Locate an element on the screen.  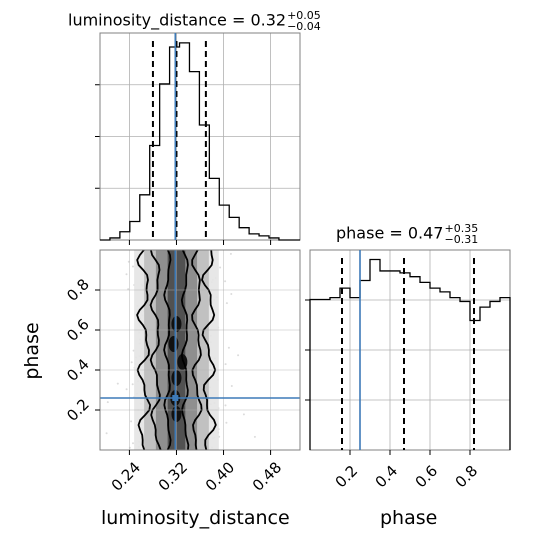
joint-xtick-label-2: 0.40 is located at coordinates (220, 476).